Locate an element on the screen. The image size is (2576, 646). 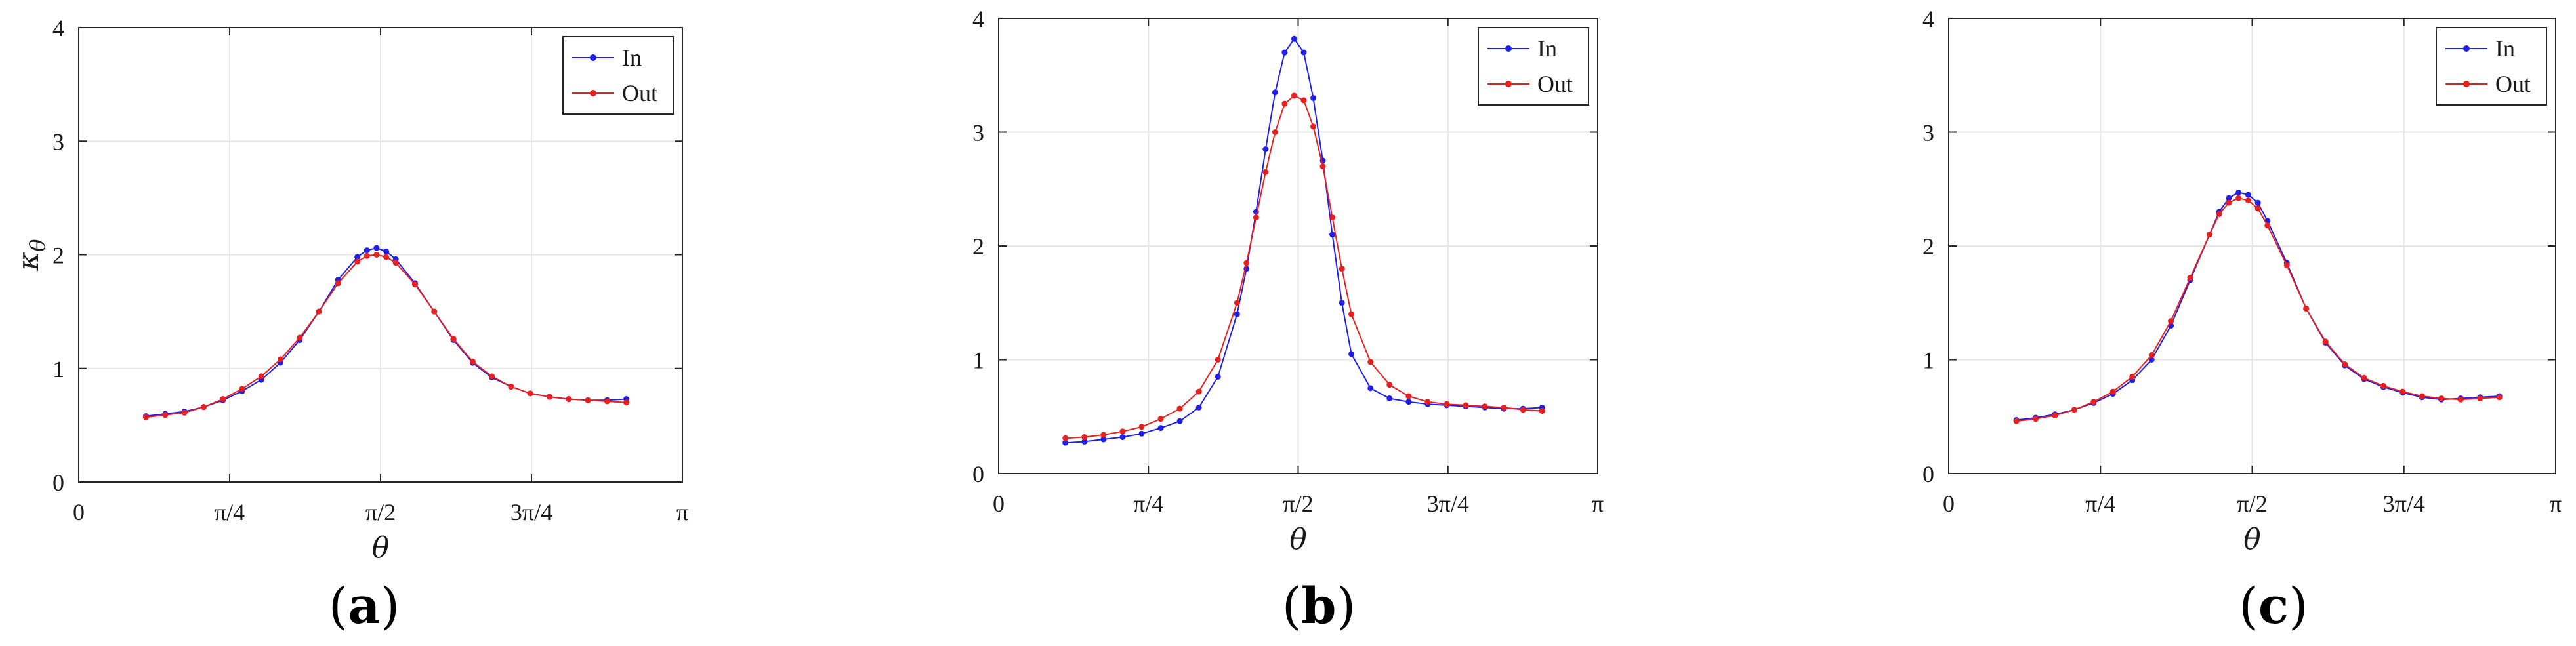
series-line-in is located at coordinates (1304, 241).